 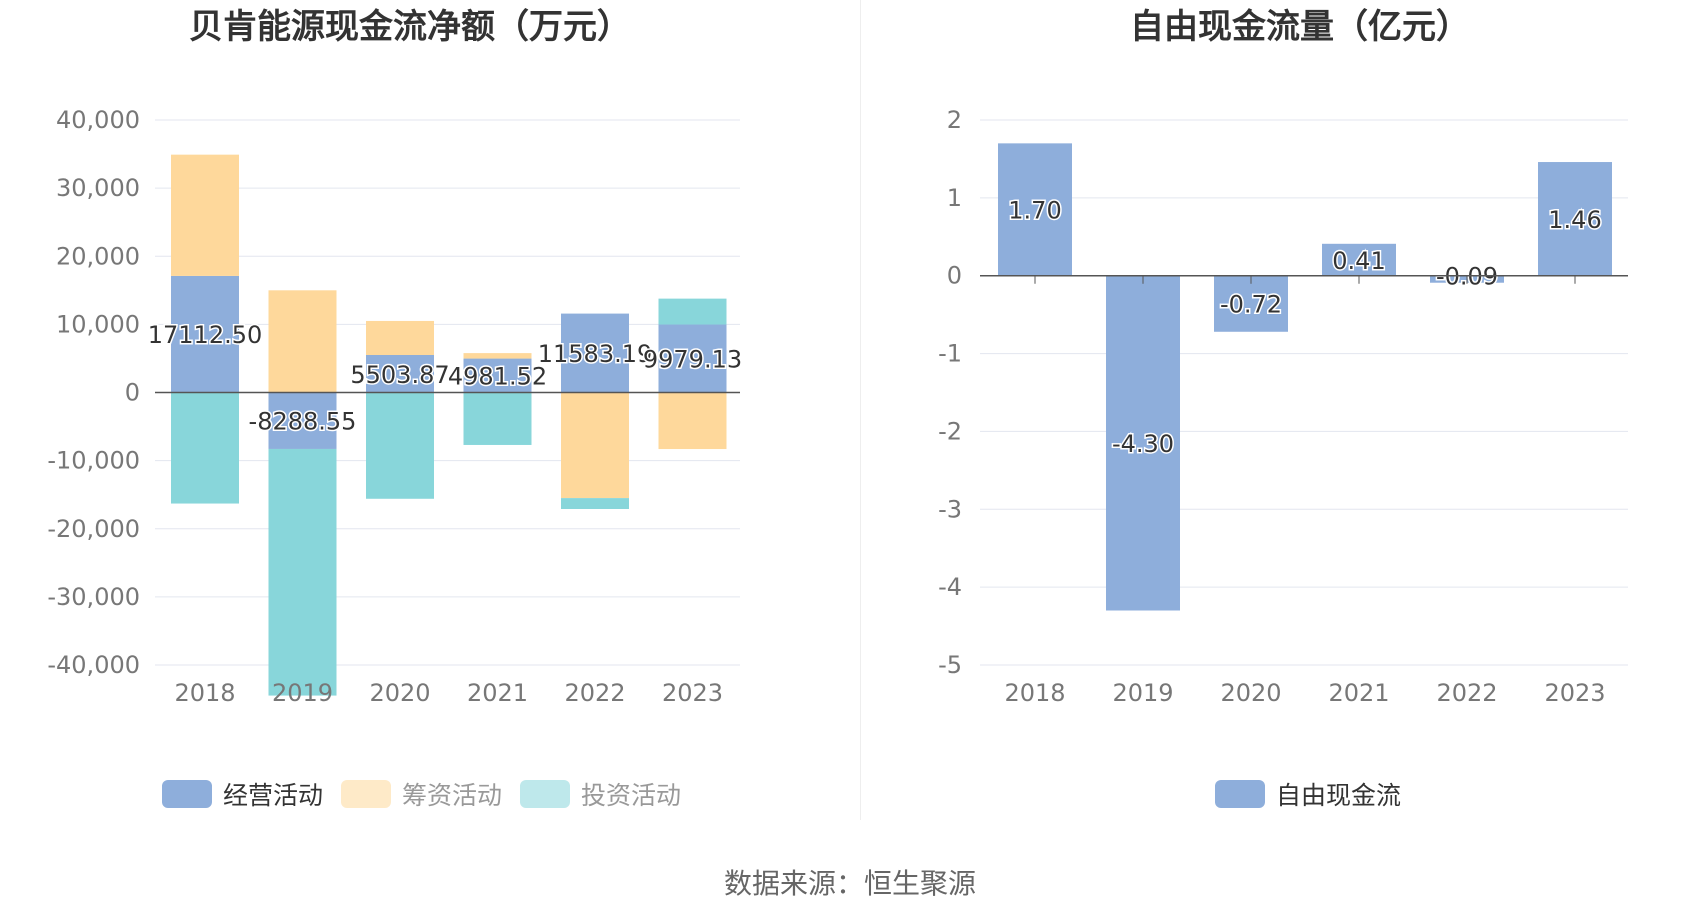 I want to click on data-label-2022: -0.09, so click(x=1467, y=277).